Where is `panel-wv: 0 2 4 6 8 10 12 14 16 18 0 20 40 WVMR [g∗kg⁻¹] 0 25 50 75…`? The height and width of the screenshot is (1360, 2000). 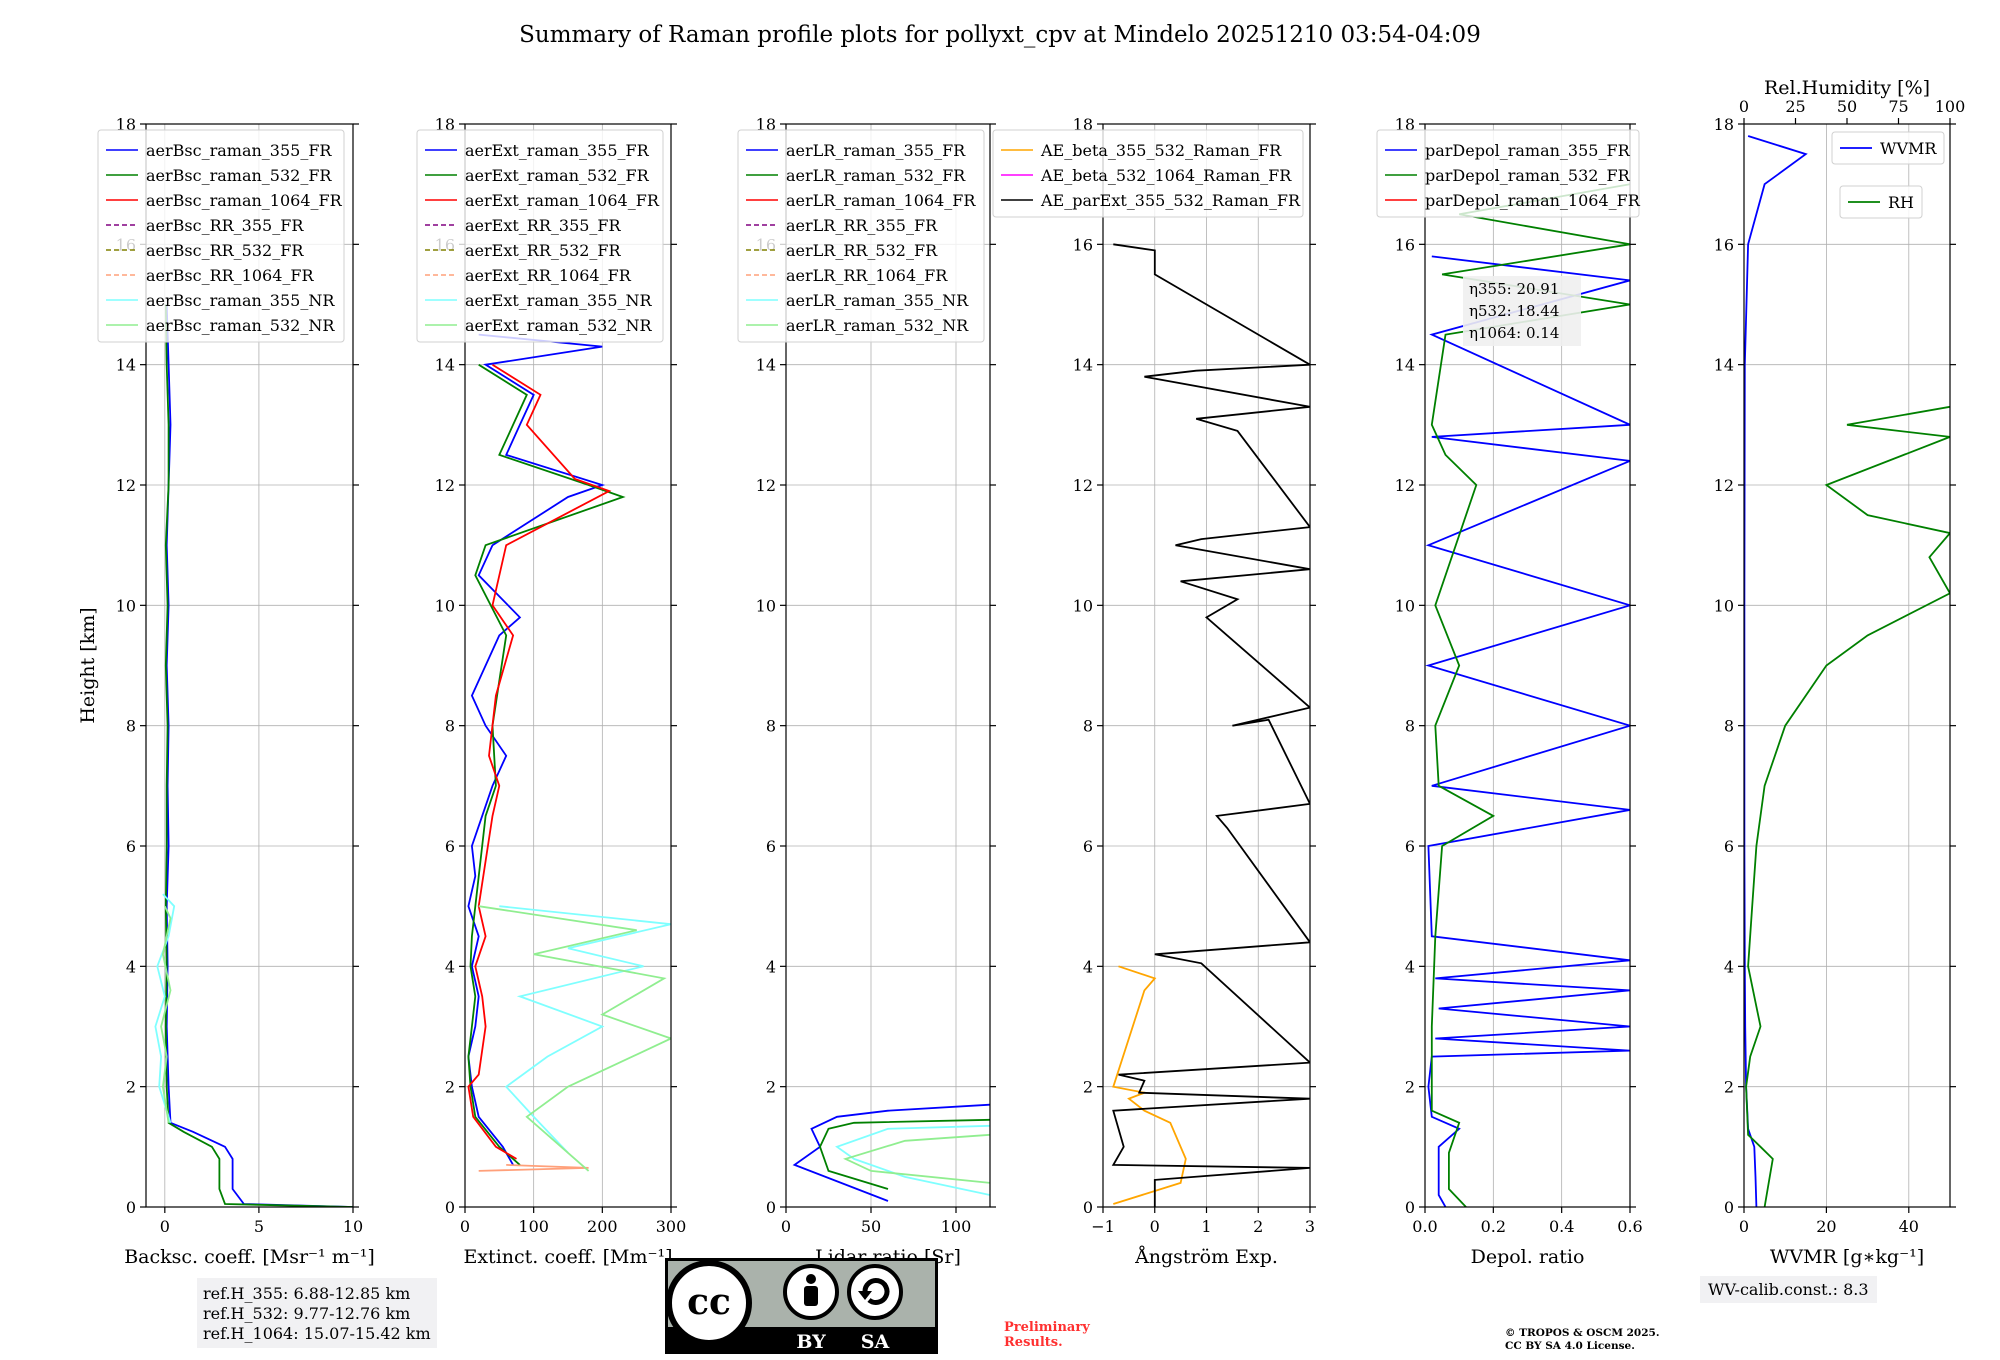 panel-wv: 0 2 4 6 8 10 12 14 16 18 0 20 40 WVMR [g∗kg⁻¹] 0 25 50 75… is located at coordinates (1840, 672).